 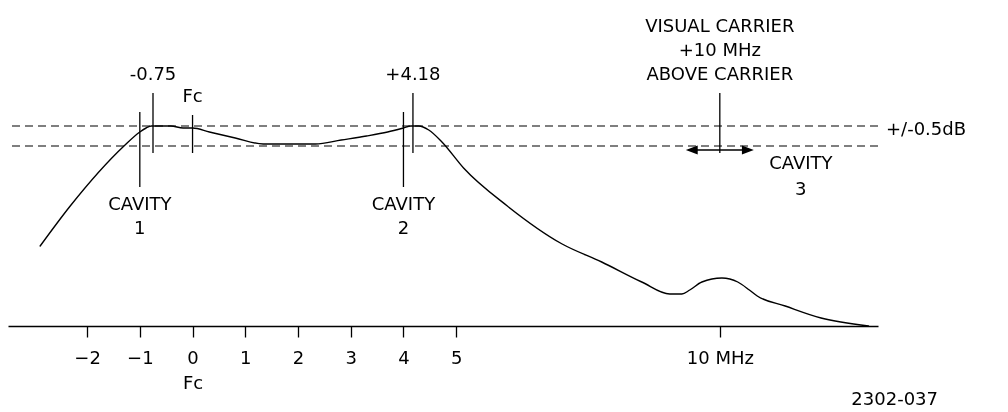 I want to click on ref-line-label: VISUAL CARRIER +10 MHz ABOVE CARRIER, so click(x=720, y=49).